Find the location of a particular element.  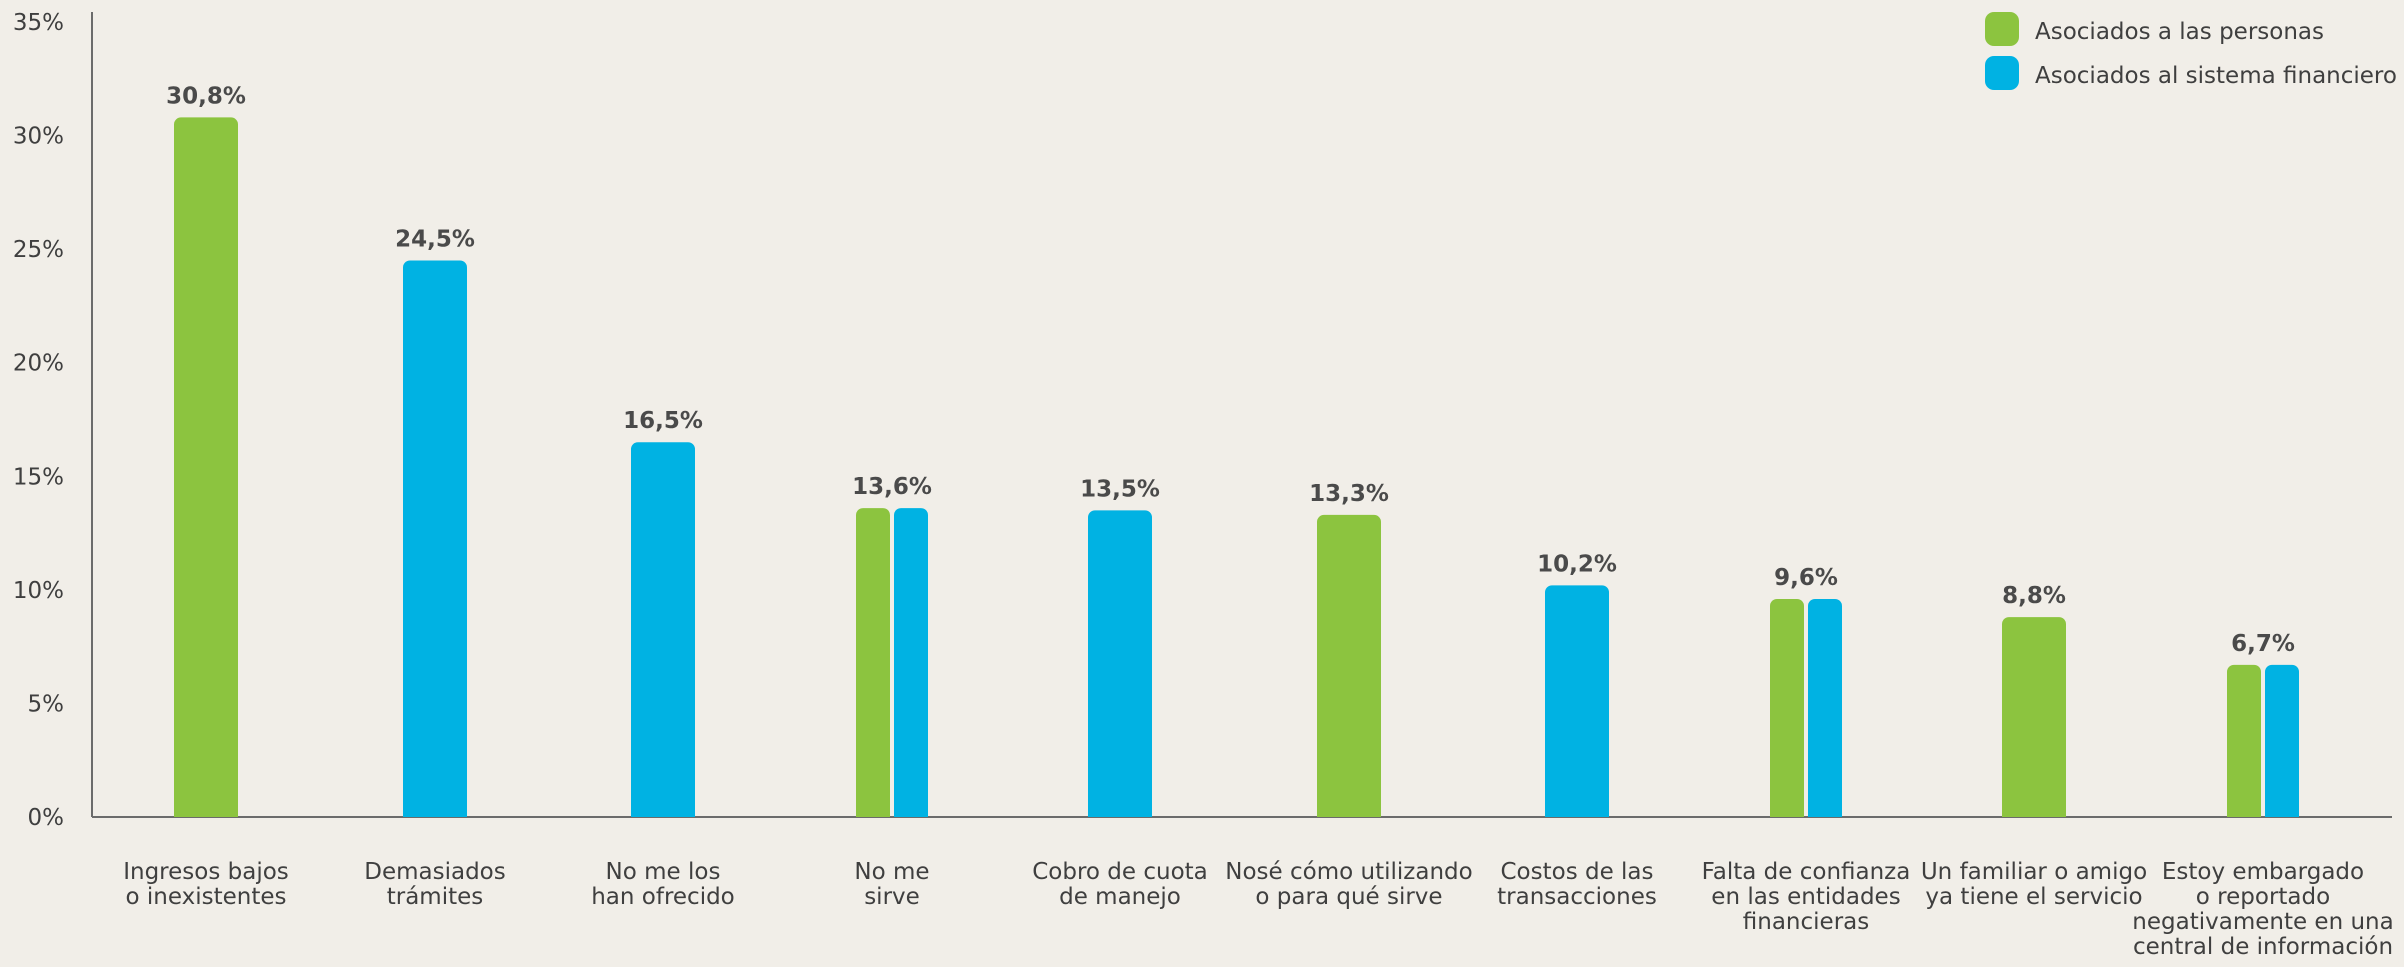

y-tick-label: 30% is located at coordinates (38, 137).